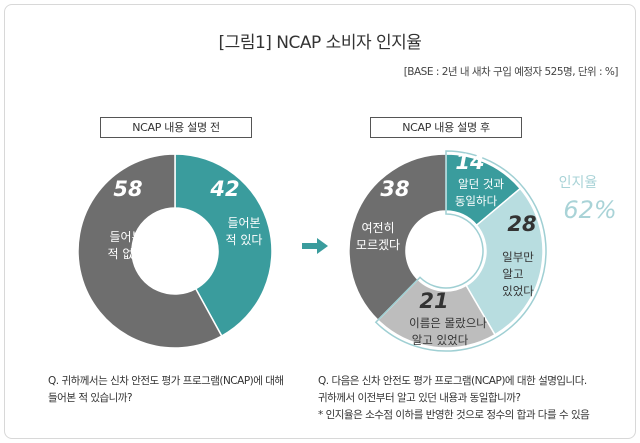  I want to click on label-text-21b: 알고 있었다, so click(440, 340).